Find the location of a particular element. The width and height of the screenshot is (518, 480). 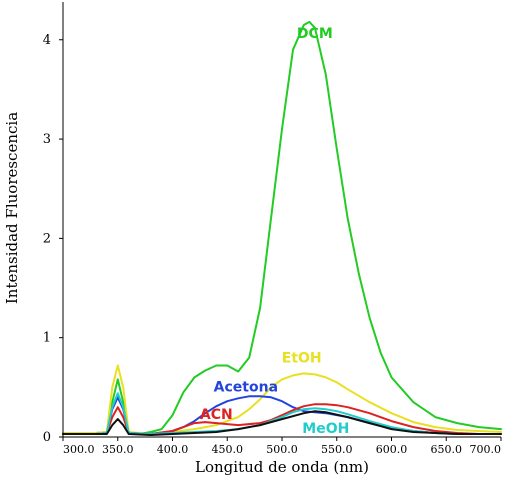

x-tick-label: 350.0 is located at coordinates (118, 449).